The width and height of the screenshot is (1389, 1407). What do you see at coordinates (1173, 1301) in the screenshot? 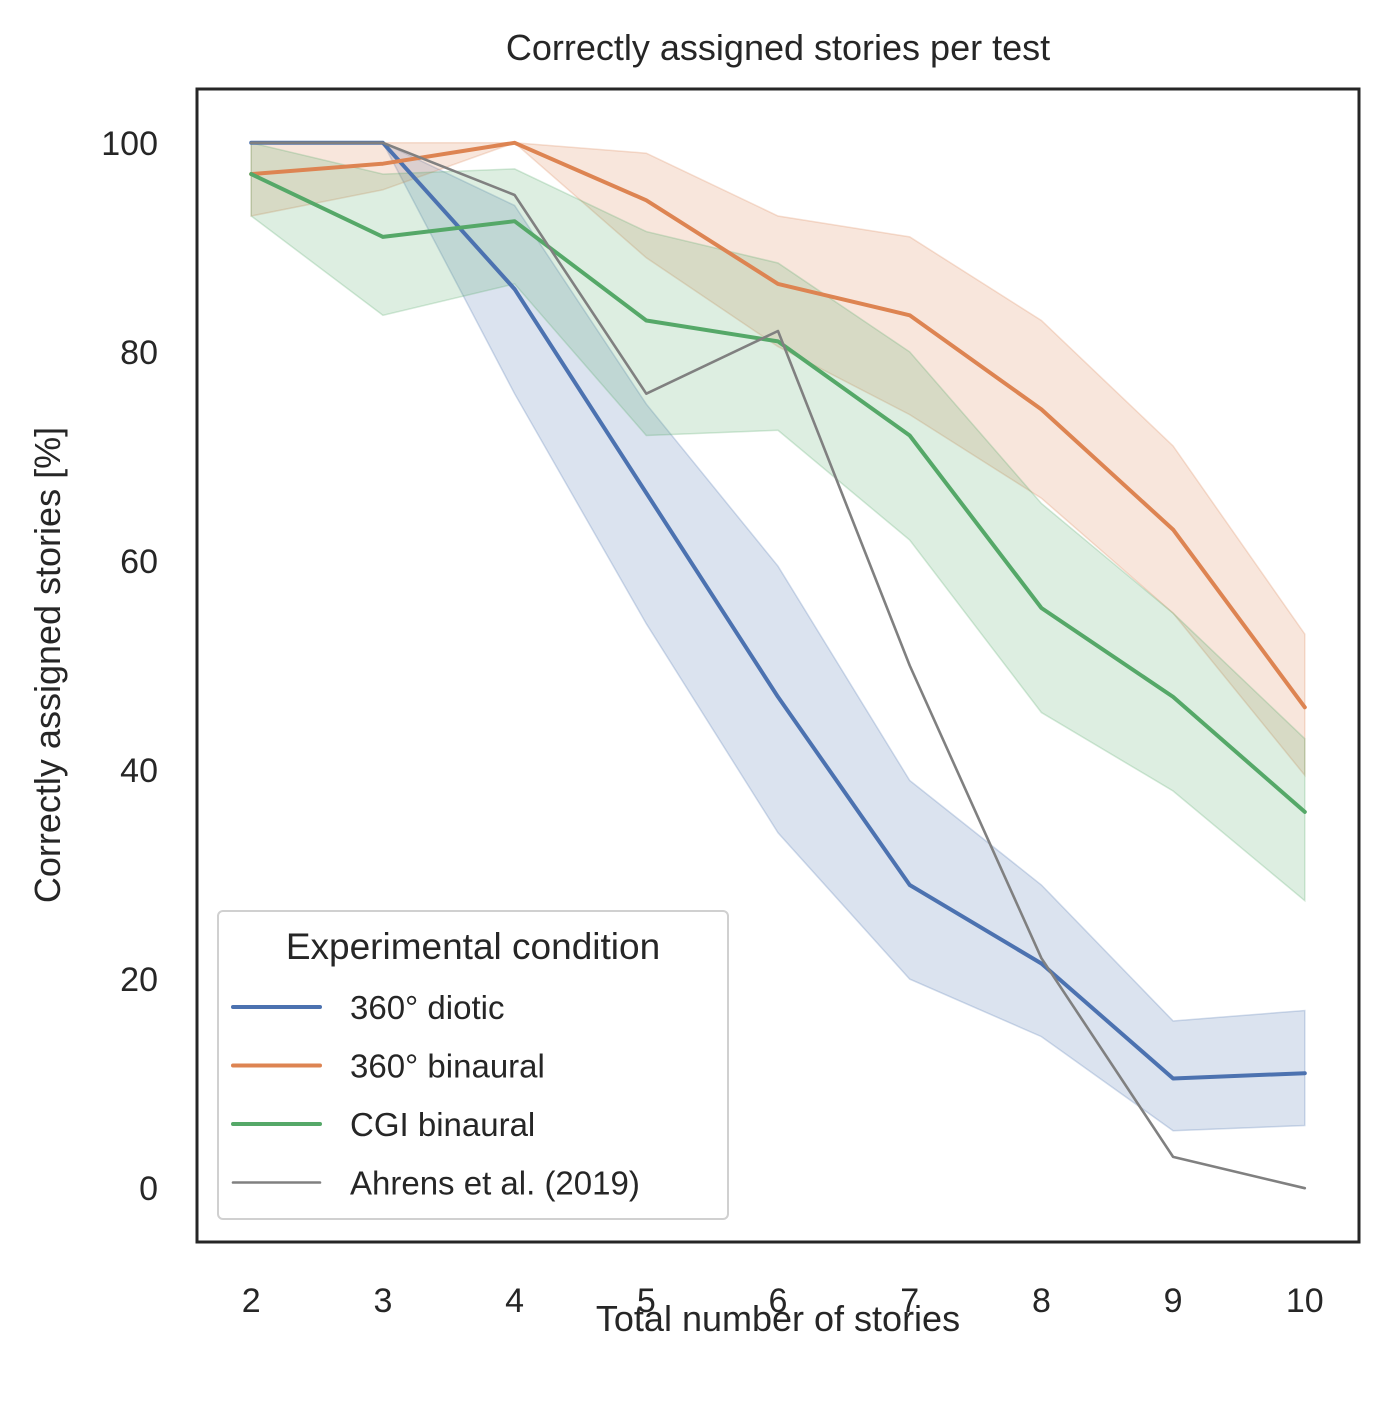
I see `x-tick-label: 9` at bounding box center [1173, 1301].